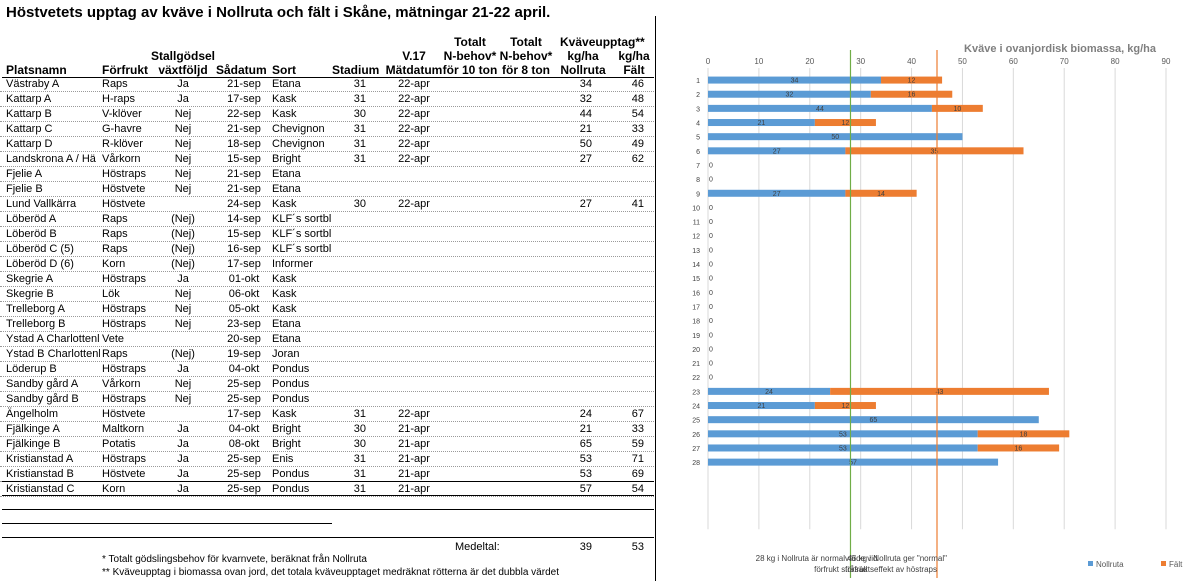 This screenshot has width=1189, height=581. I want to click on y-tick-label: 11, so click(696, 223).